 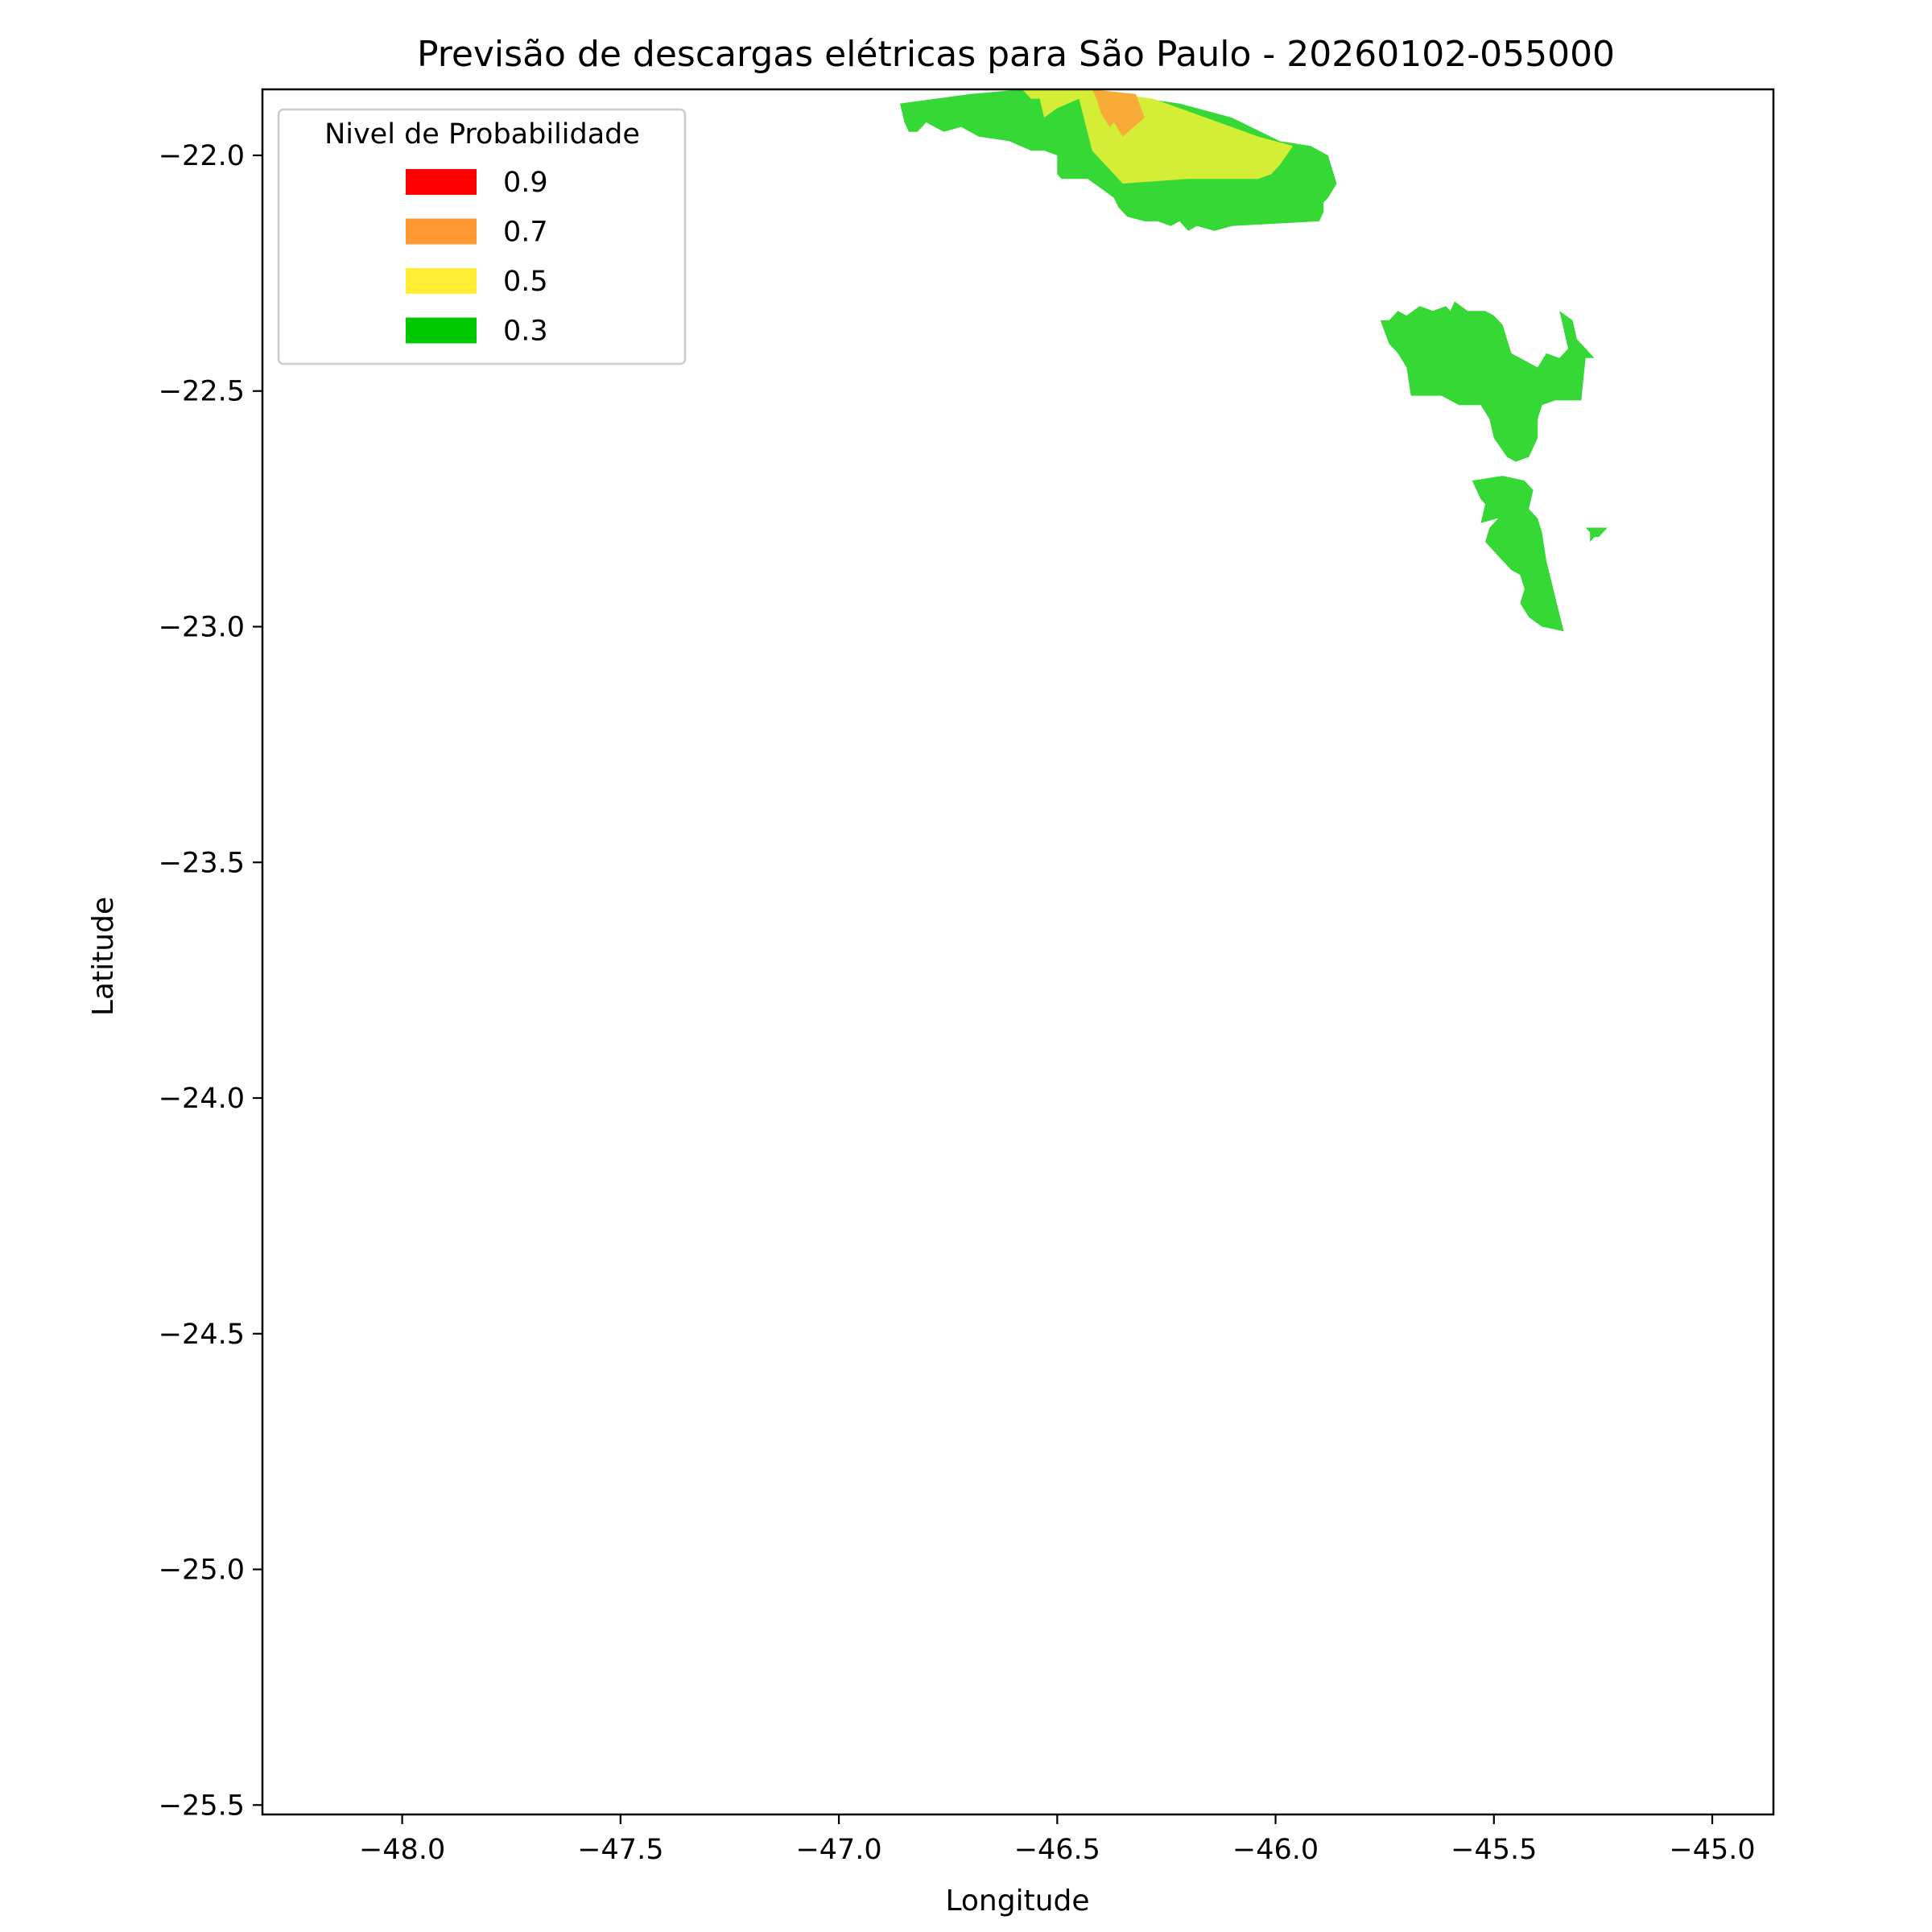 I want to click on x-tick-label: −47.0, so click(x=838, y=1850).